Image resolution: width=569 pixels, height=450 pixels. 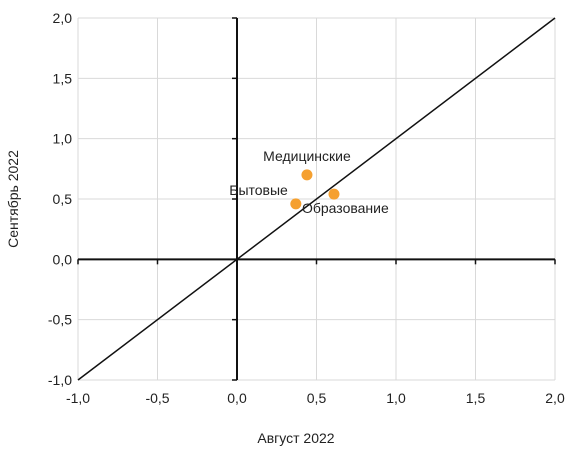 I want to click on x-tick-label: -0,5, so click(x=157, y=398).